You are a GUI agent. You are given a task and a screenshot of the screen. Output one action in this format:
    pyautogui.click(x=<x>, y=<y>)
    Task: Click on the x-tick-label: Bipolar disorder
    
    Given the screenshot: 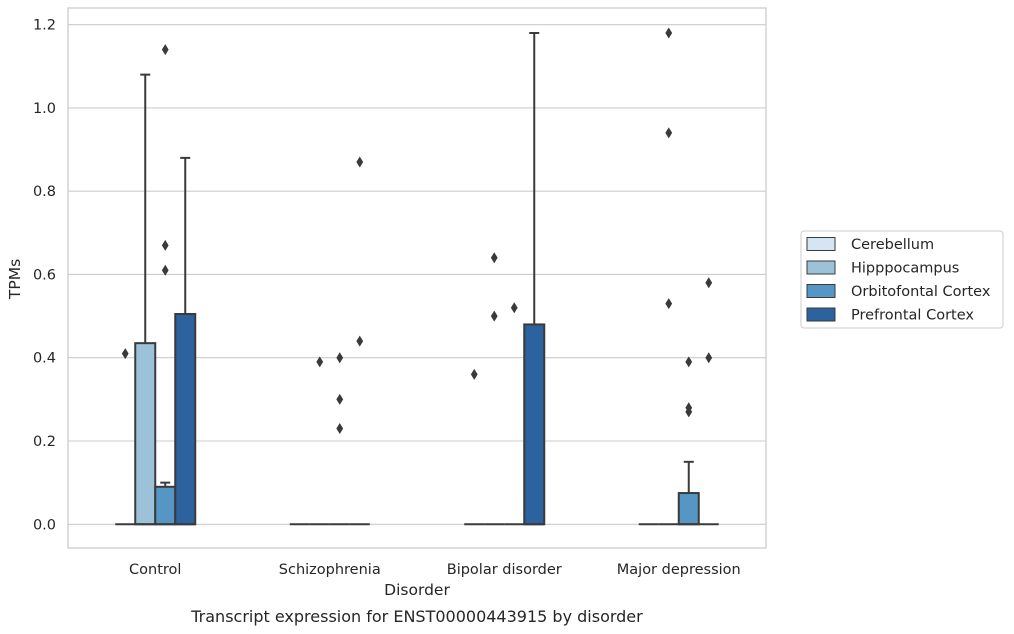 What is the action you would take?
    pyautogui.click(x=504, y=570)
    